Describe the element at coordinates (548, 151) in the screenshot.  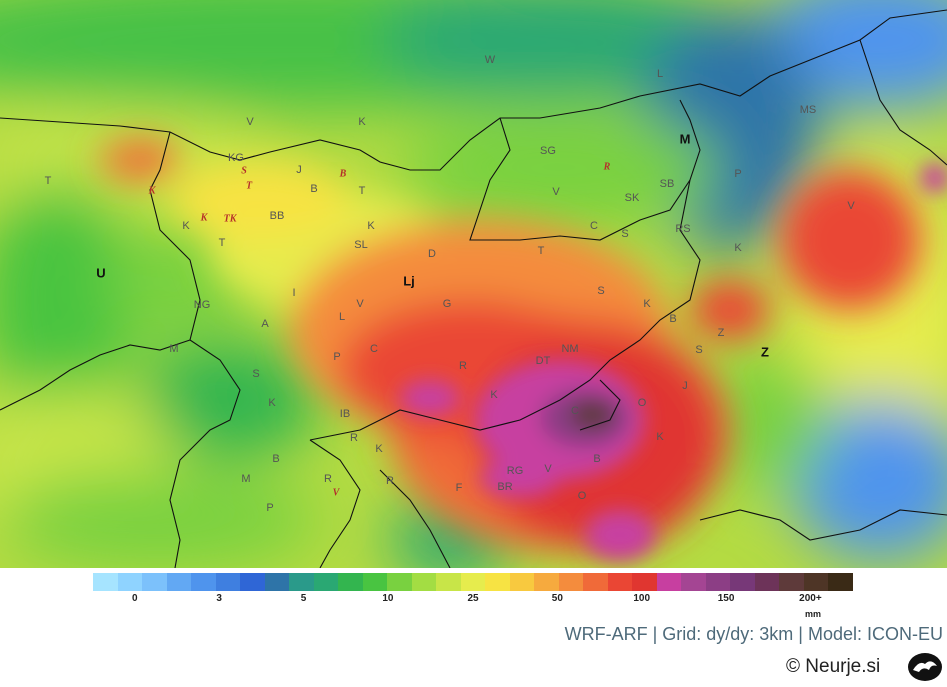
I see `place-label: SG` at that location.